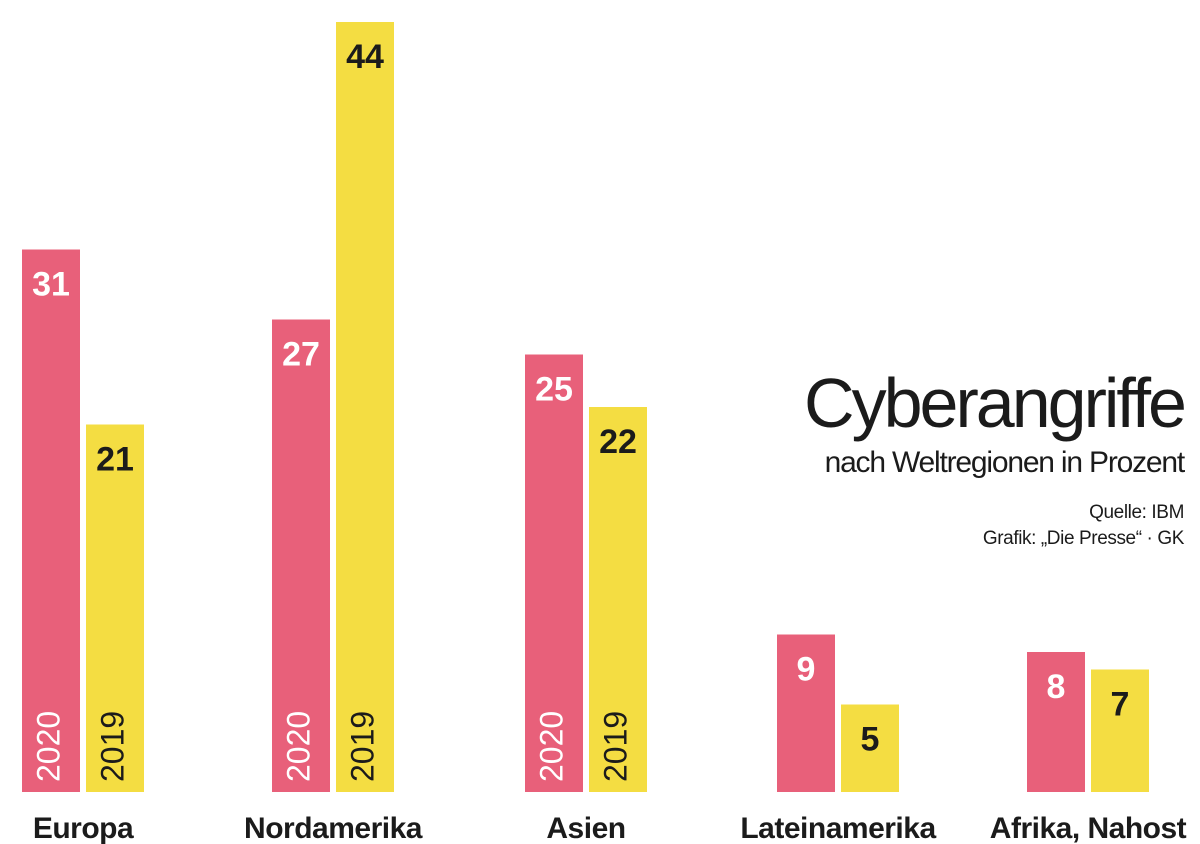  What do you see at coordinates (112, 746) in the screenshot?
I see `year-label-2019-0: 2019` at bounding box center [112, 746].